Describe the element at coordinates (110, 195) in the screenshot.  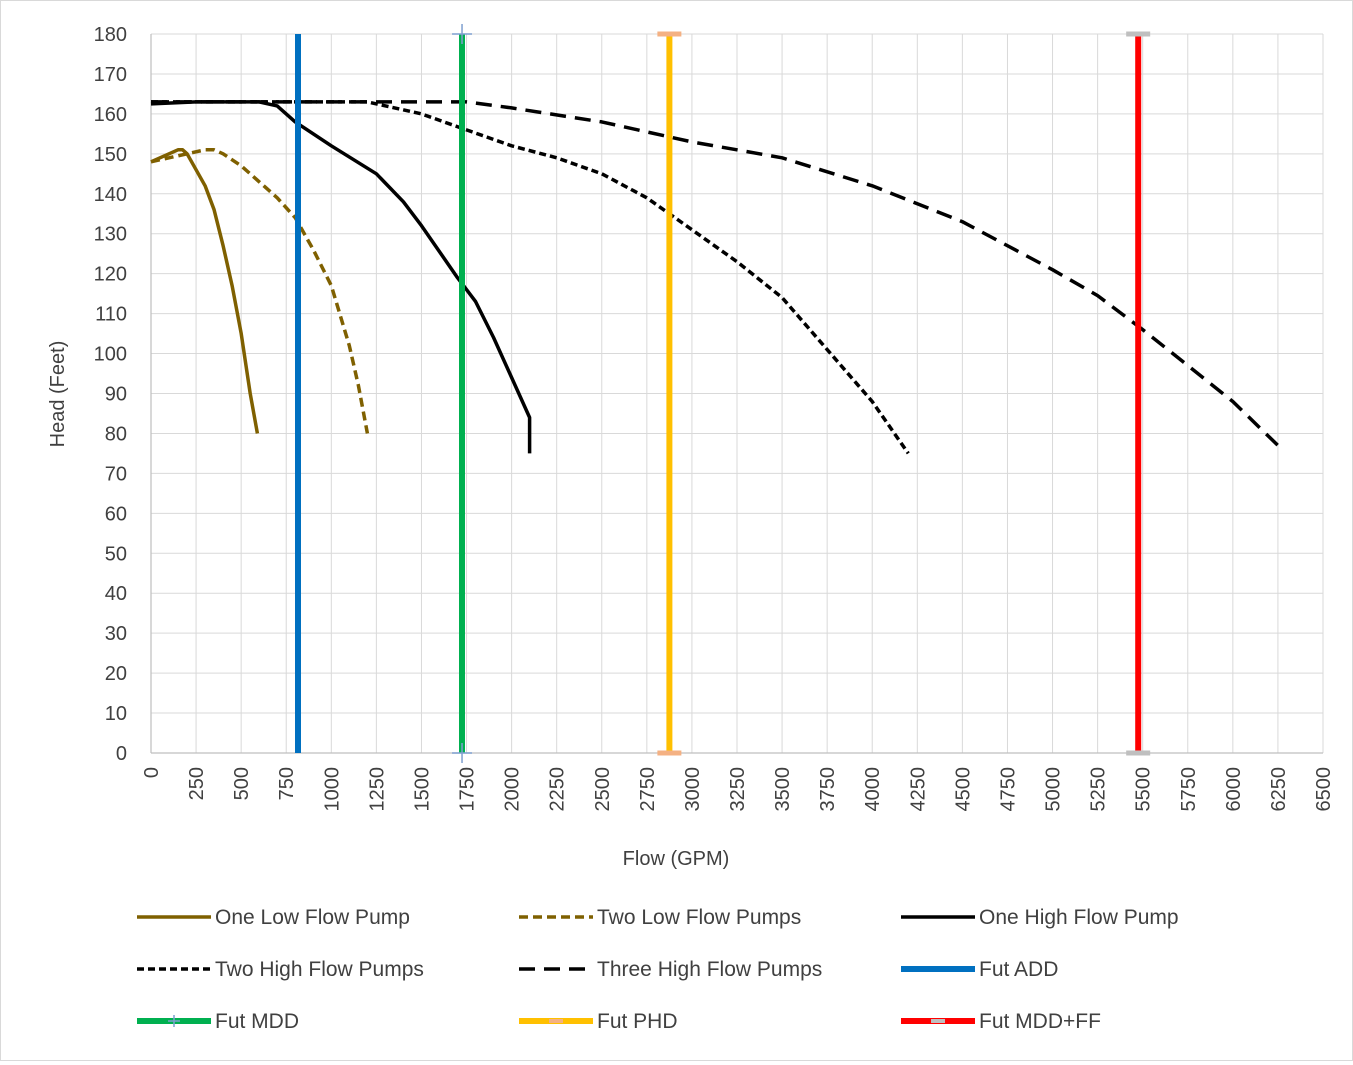
I see `y-tick-label: 140` at that location.